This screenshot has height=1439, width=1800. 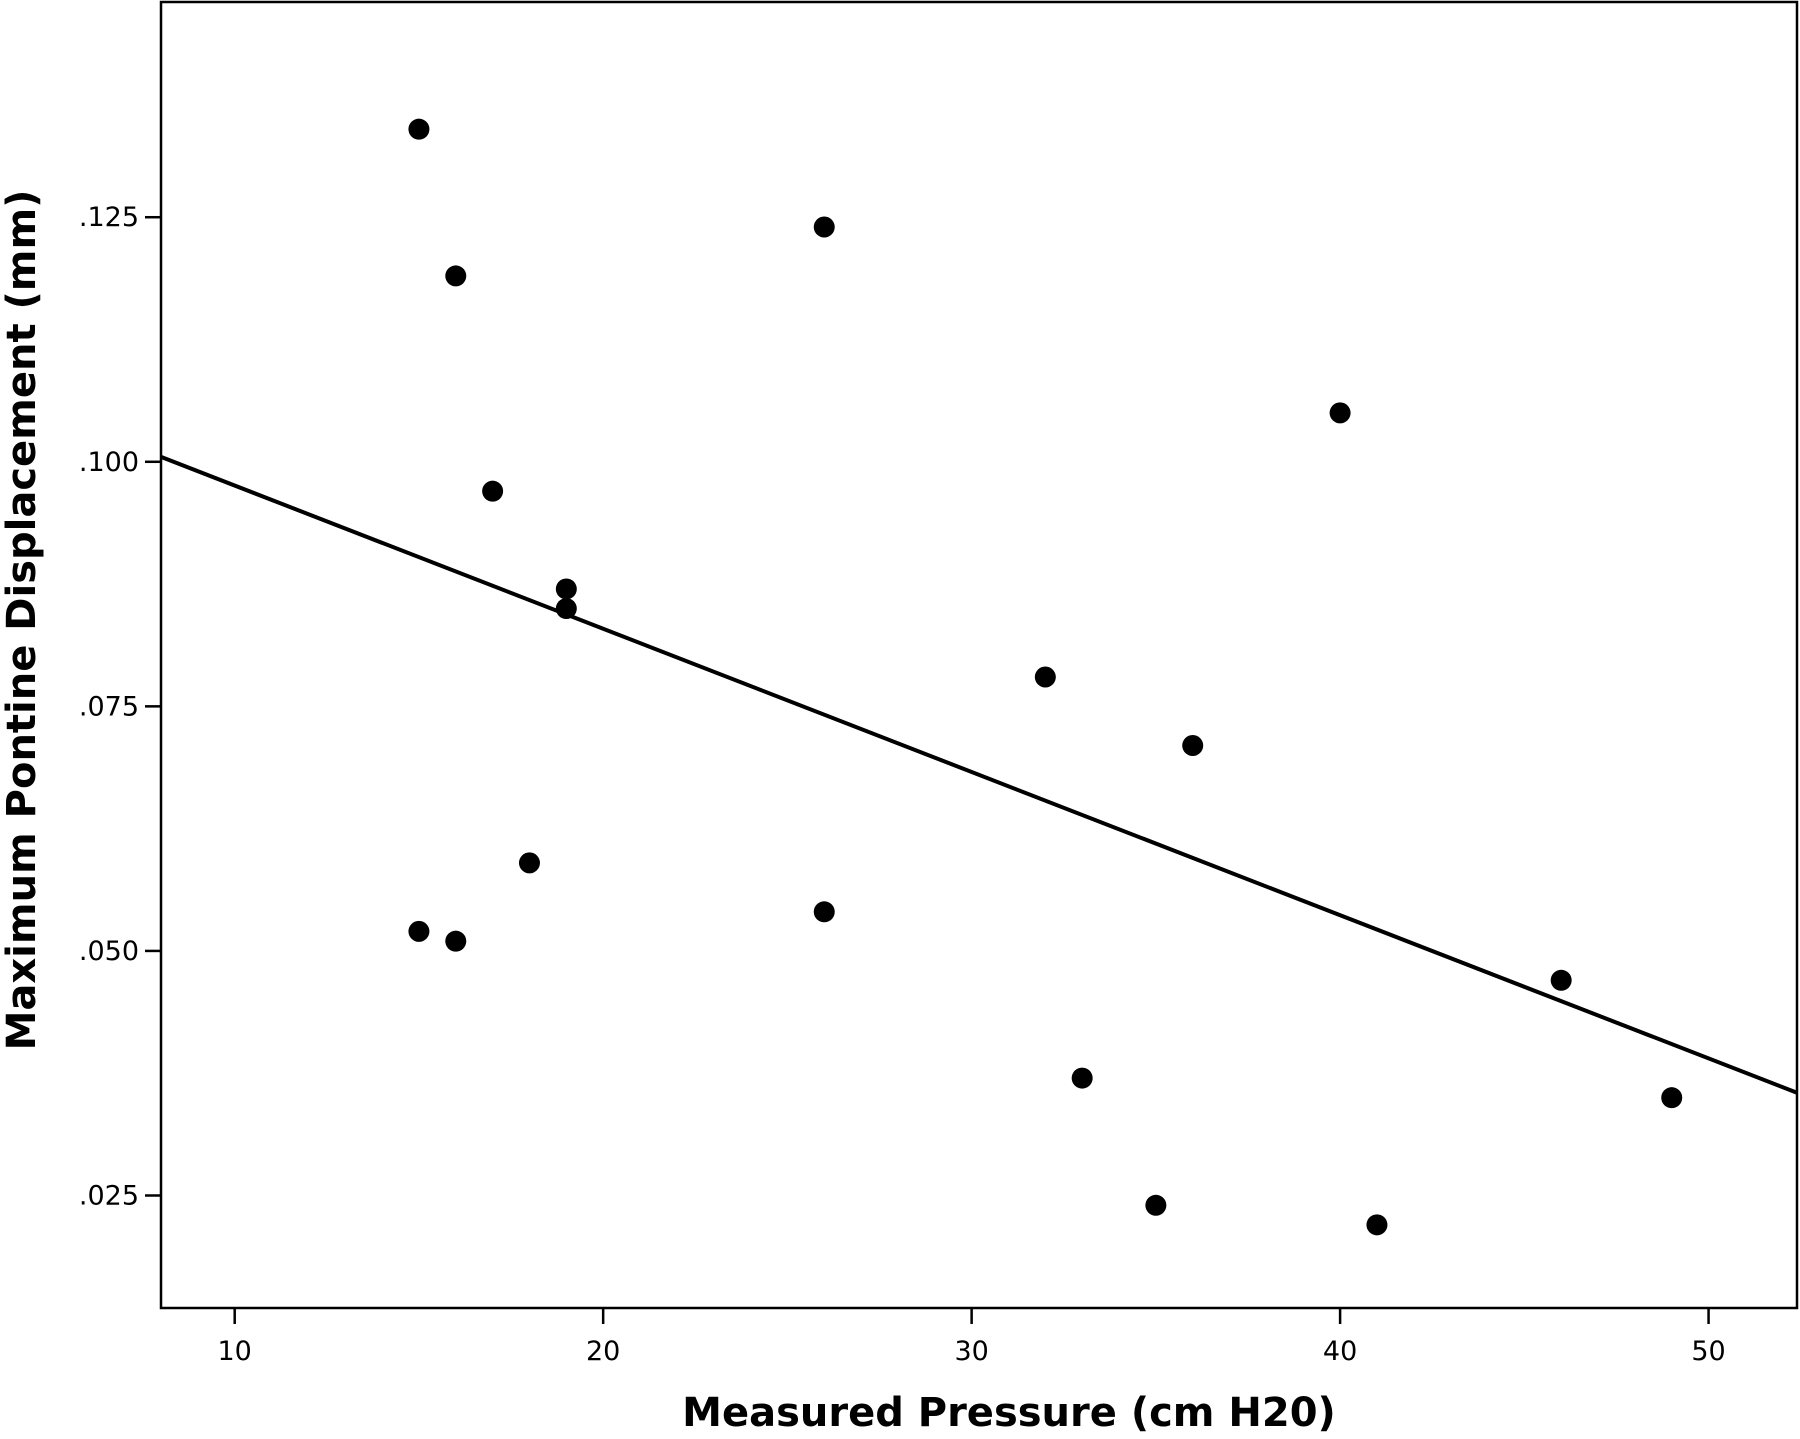 What do you see at coordinates (22, 620) in the screenshot?
I see `y-axis-title: Maximum Pontine Displacement (mm)` at bounding box center [22, 620].